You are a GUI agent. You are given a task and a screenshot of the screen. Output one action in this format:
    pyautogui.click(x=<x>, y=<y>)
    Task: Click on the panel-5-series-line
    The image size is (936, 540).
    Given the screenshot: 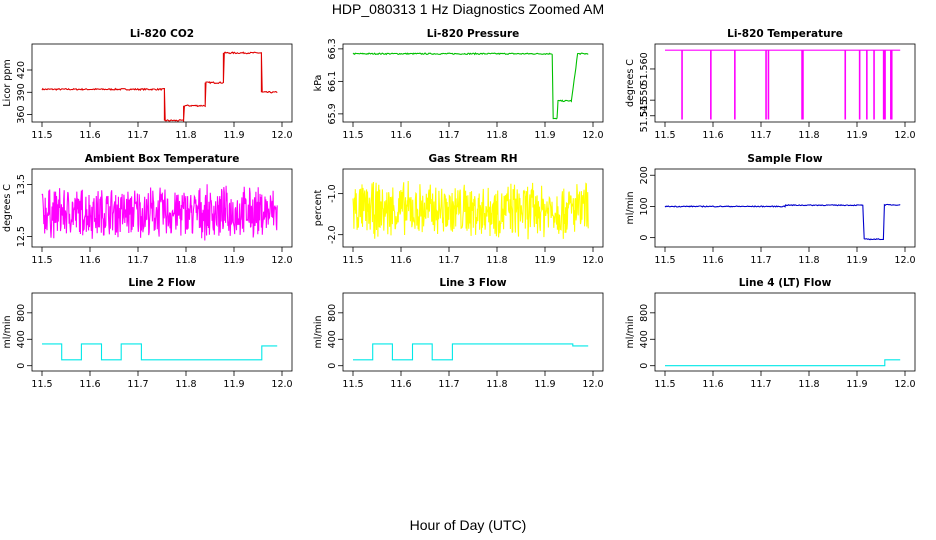 What is the action you would take?
    pyautogui.click(x=782, y=222)
    